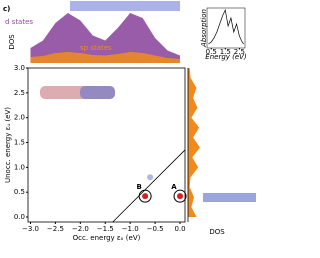  Describe the element at coordinates (19, 167) in the screenshot. I see `y-tick-label: 1.0` at that location.